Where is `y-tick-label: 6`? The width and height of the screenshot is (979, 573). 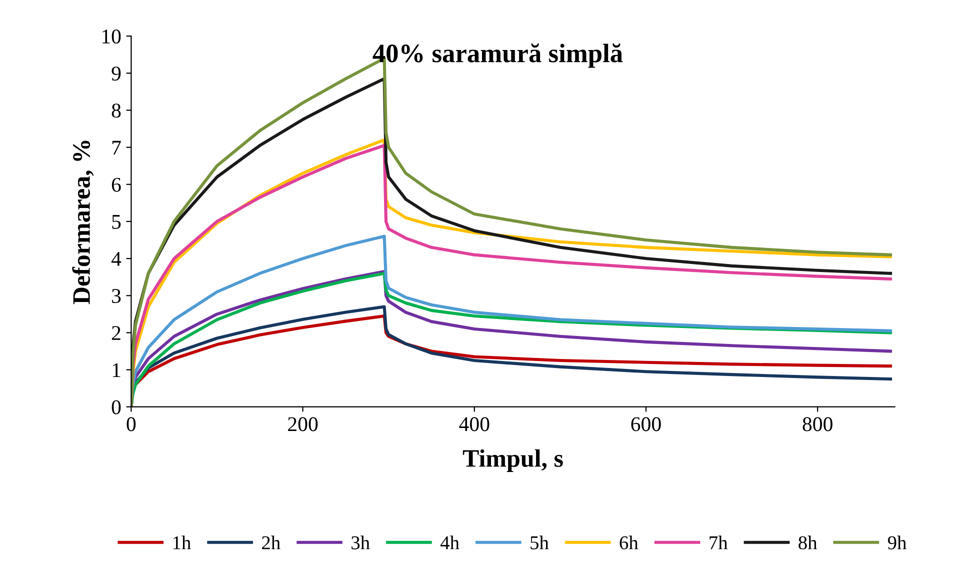
y-tick-label: 6 is located at coordinates (116, 185).